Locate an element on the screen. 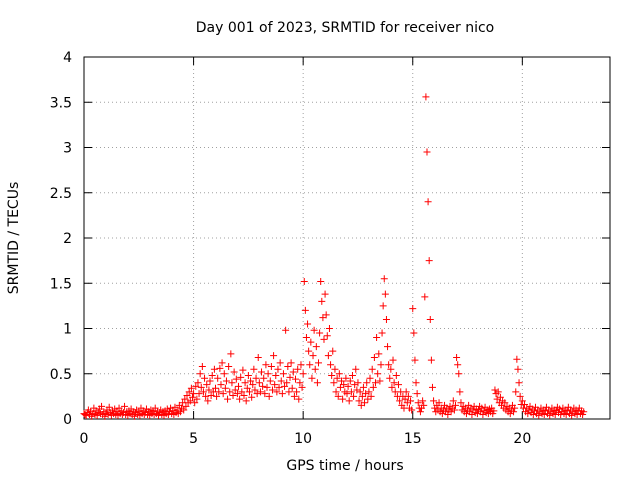  x-axis-label: GPS time / hours is located at coordinates (344, 466).